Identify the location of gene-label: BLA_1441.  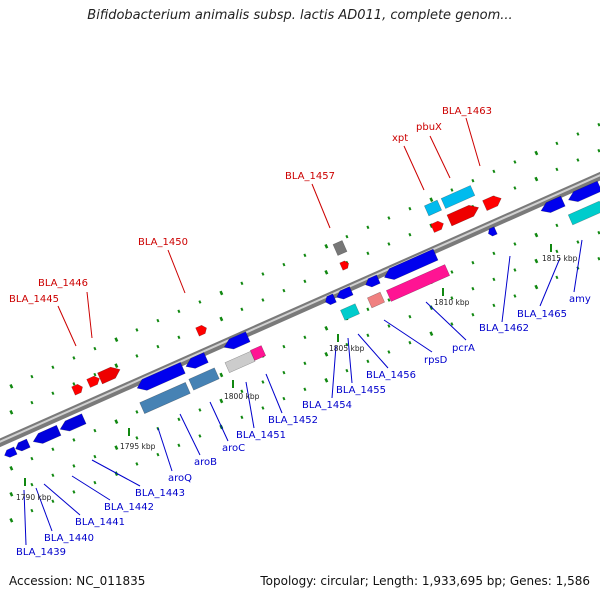
(100, 522).